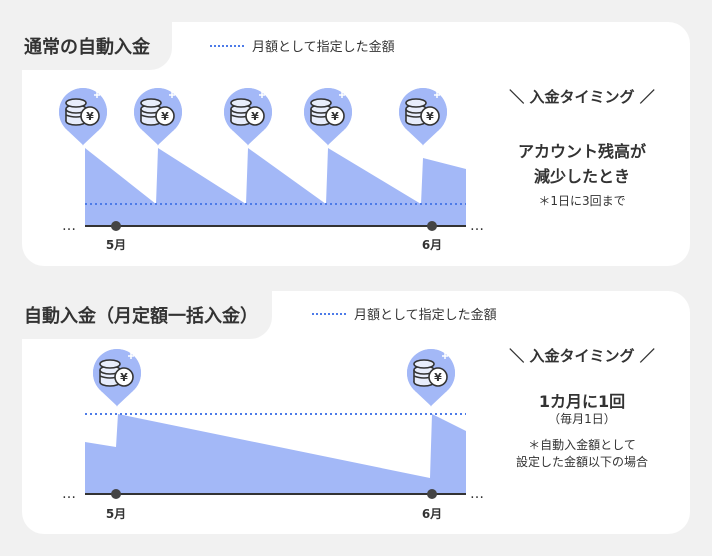 This screenshot has width=712, height=556. Describe the element at coordinates (582, 401) in the screenshot. I see `timing-condition-monthly: 1カ月に1回` at that location.